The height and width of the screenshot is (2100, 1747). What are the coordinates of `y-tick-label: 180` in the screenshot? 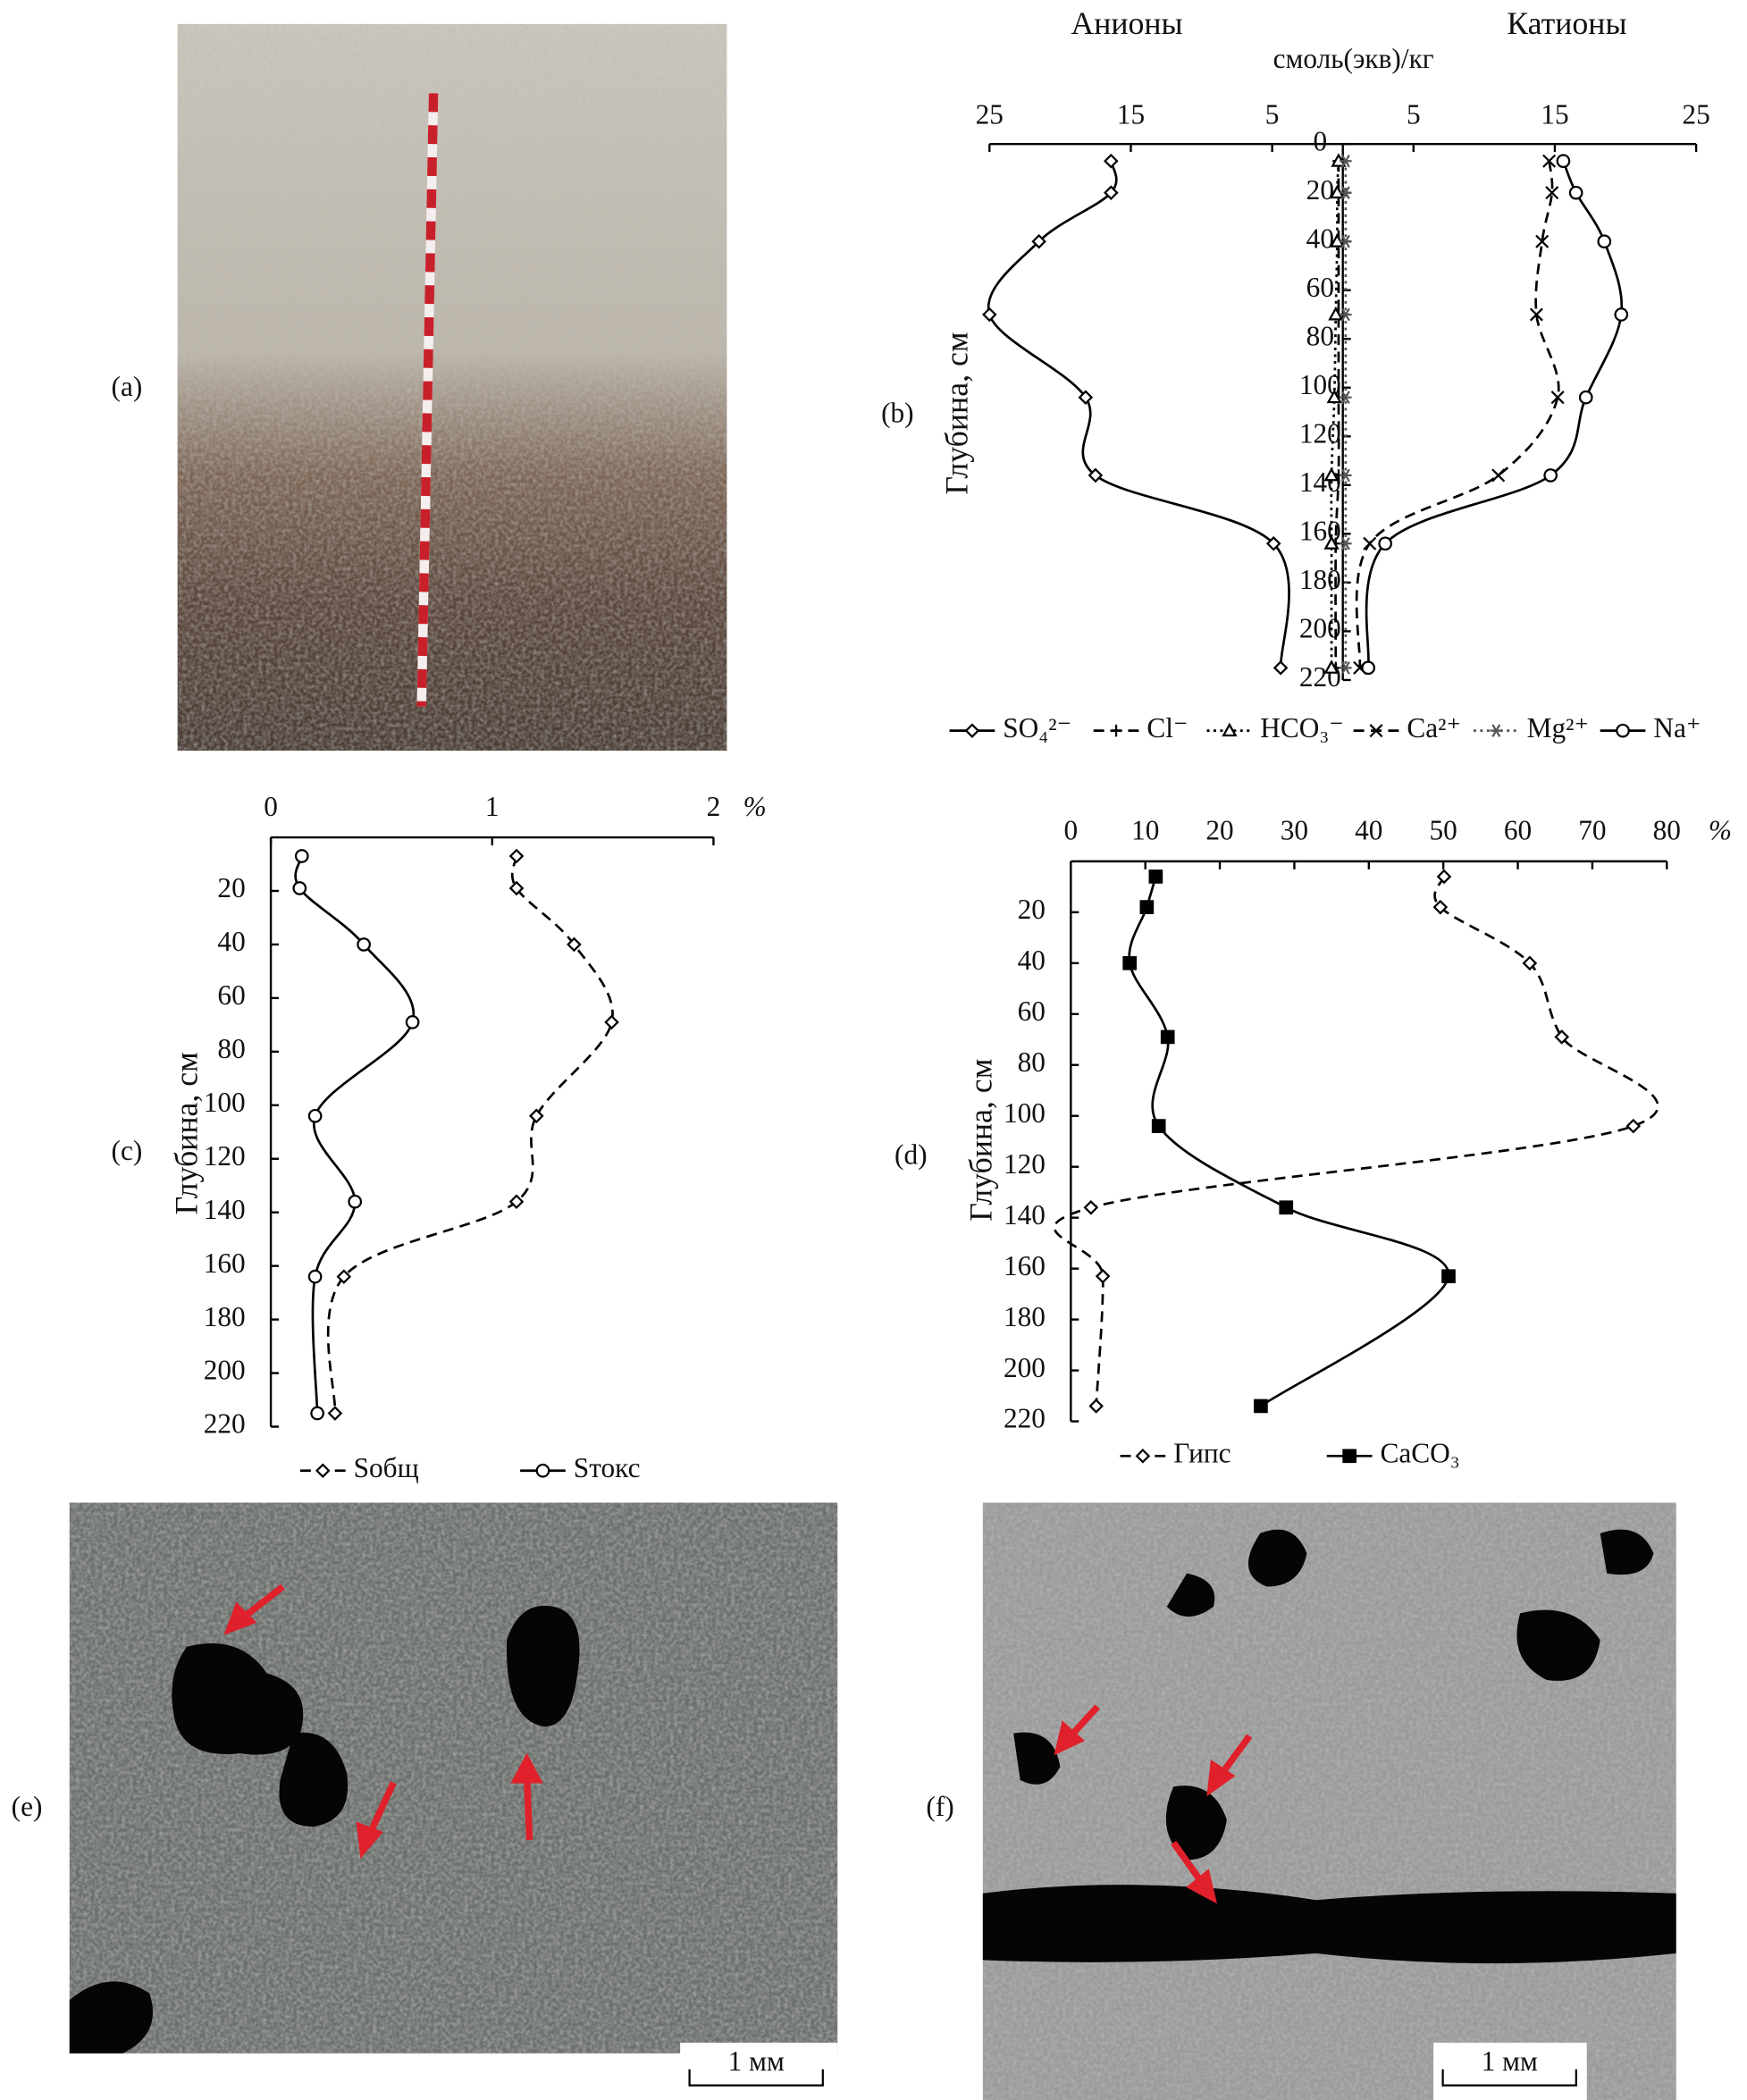 It's located at (225, 1316).